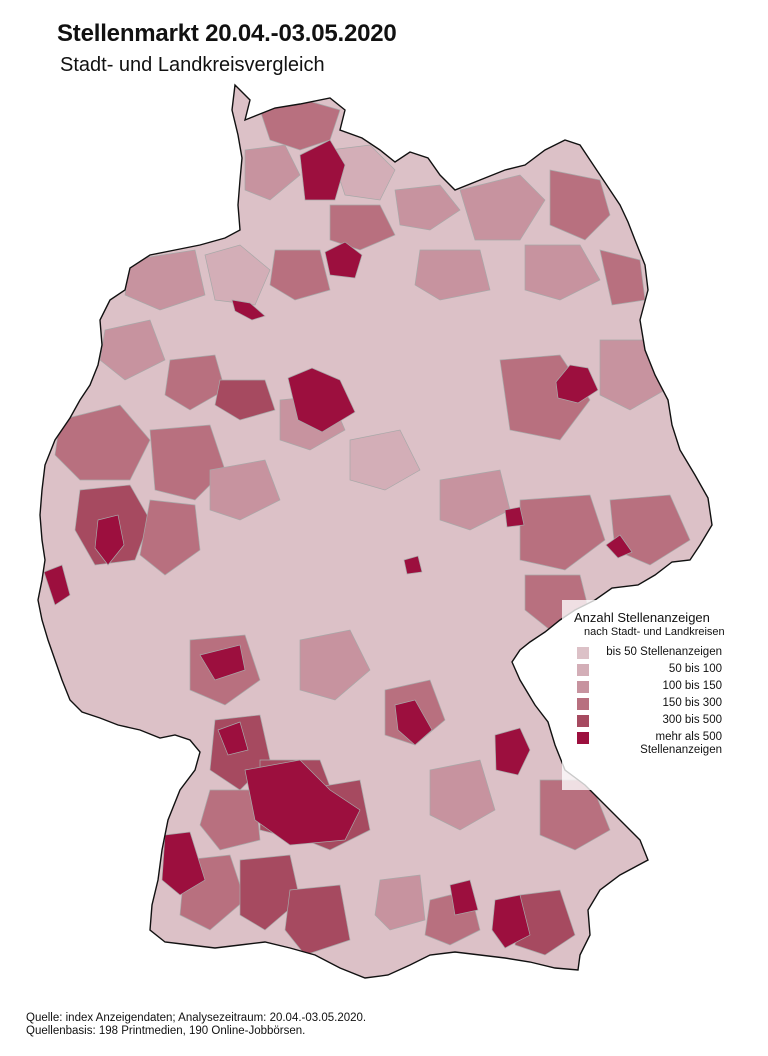  I want to click on region-dresden, so click(619, 546).